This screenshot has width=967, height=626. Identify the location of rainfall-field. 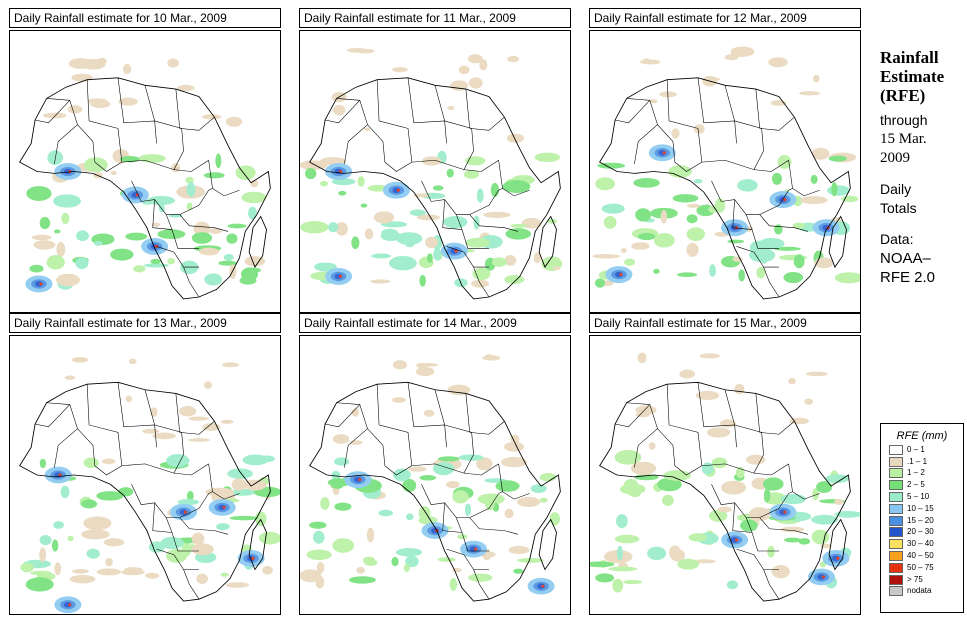
(430, 474).